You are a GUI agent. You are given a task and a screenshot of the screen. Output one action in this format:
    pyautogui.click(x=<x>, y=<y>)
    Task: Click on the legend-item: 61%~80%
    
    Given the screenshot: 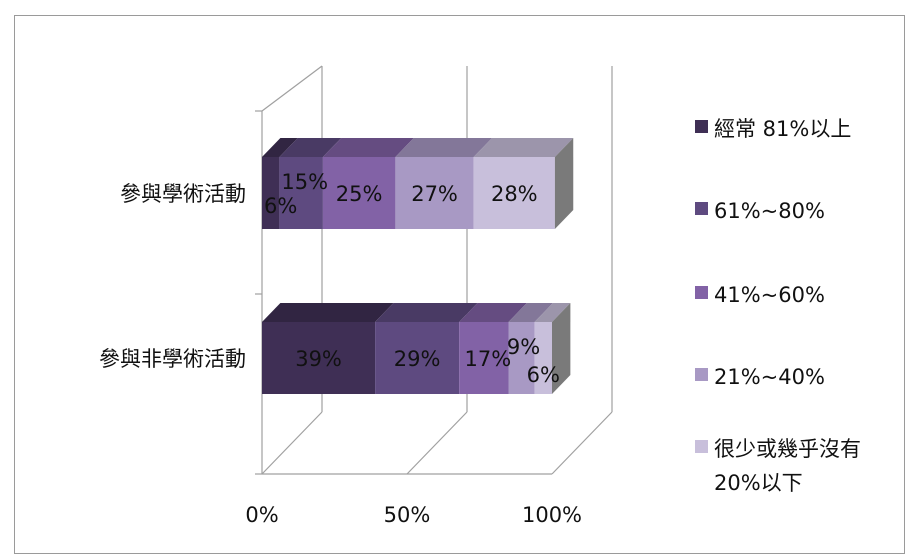 What is the action you would take?
    pyautogui.click(x=760, y=211)
    